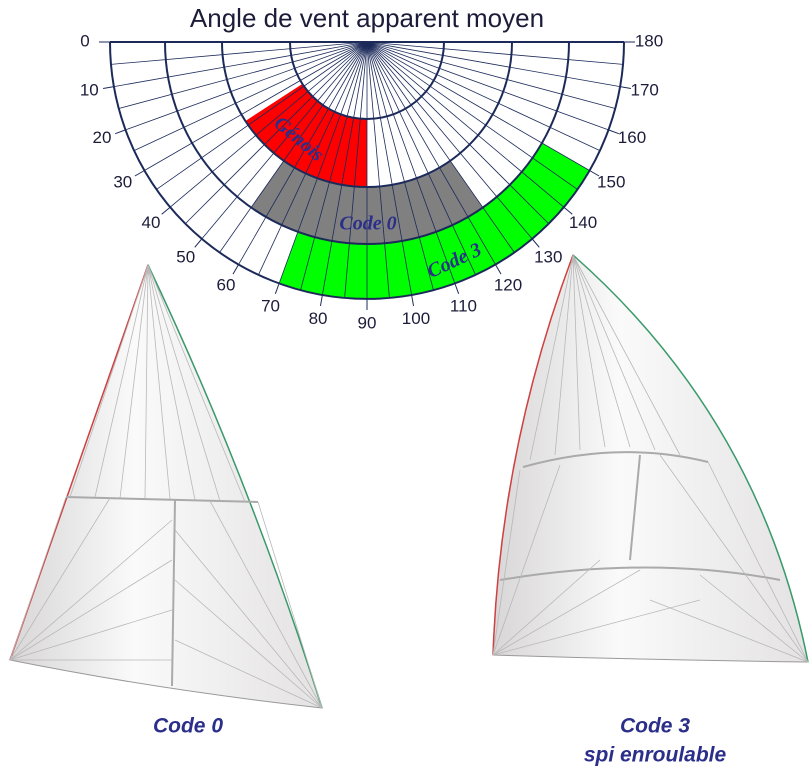 The width and height of the screenshot is (812, 778). What do you see at coordinates (645, 89) in the screenshot?
I see `tick-label: 170` at bounding box center [645, 89].